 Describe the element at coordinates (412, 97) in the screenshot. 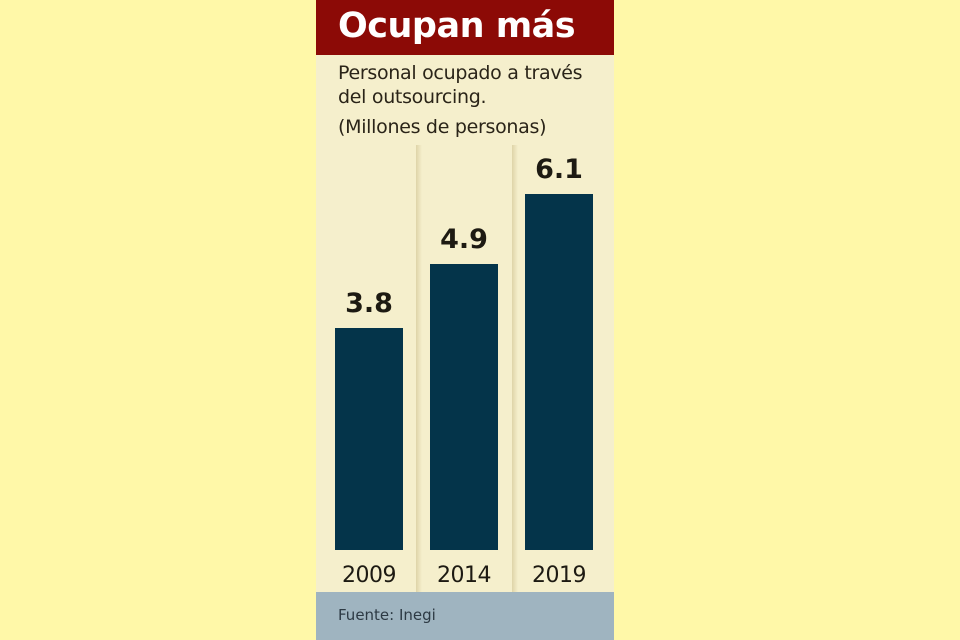

I see `subtitle-line-2: del outsourcing.` at that location.